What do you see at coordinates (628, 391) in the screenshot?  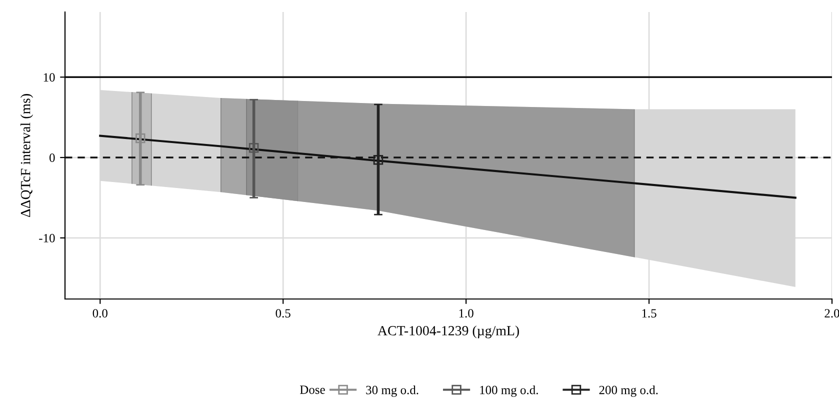 I see `legend-label: 200 mg o.d.` at bounding box center [628, 391].